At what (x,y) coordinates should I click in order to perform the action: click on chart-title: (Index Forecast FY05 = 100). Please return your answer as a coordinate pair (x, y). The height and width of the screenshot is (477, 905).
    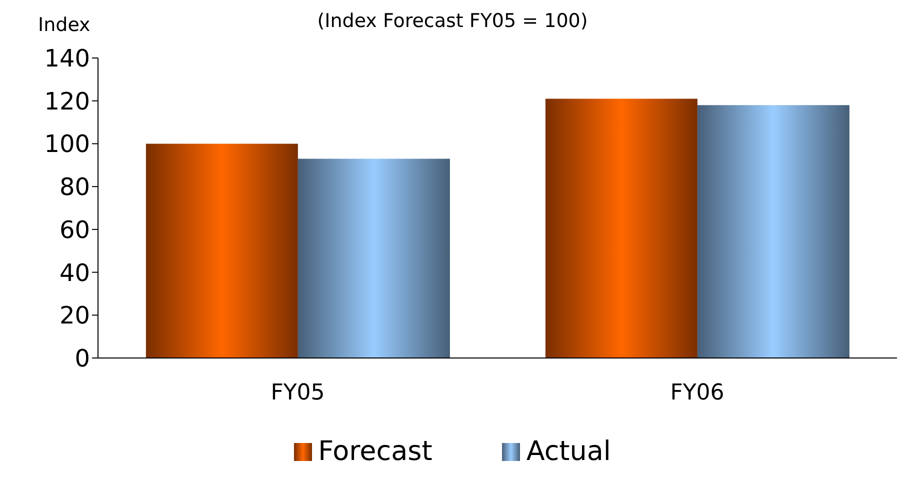
    Looking at the image, I should click on (452, 21).